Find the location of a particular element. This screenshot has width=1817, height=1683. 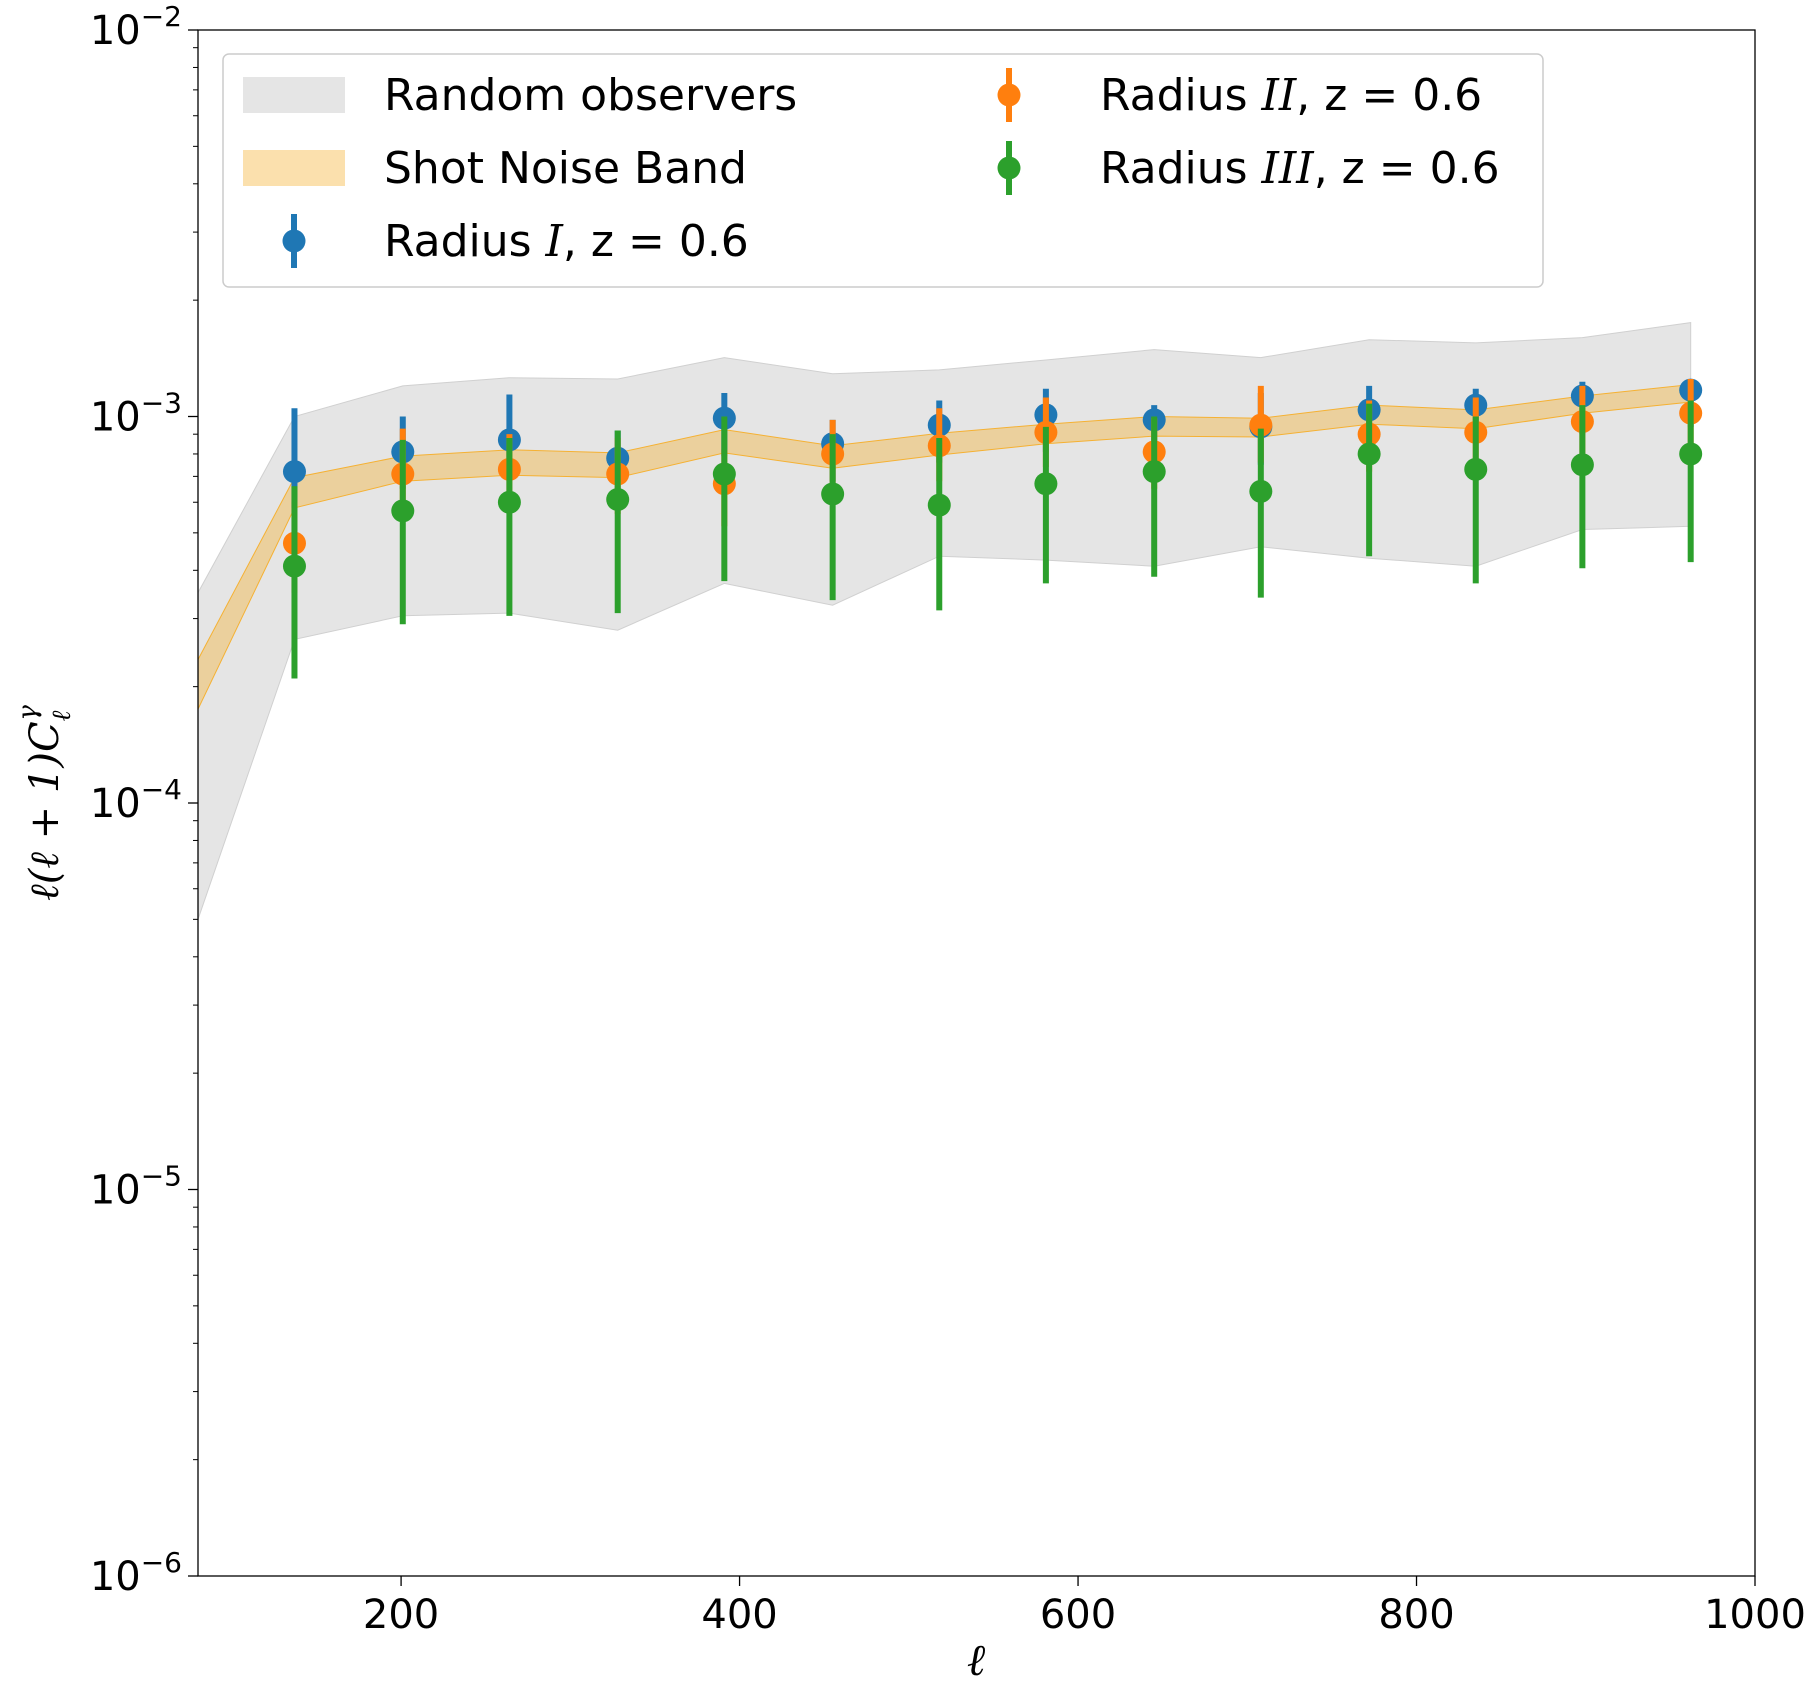

legend-entry: Radius III, z = 0.6 is located at coordinates (1248, 168).